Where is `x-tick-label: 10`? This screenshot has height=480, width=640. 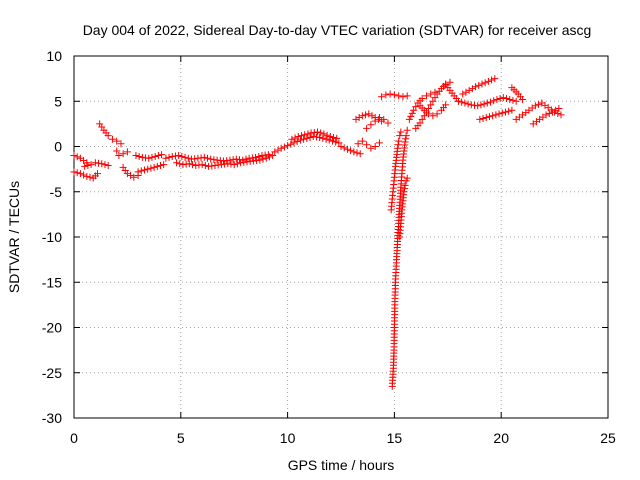
x-tick-label: 10 is located at coordinates (288, 438).